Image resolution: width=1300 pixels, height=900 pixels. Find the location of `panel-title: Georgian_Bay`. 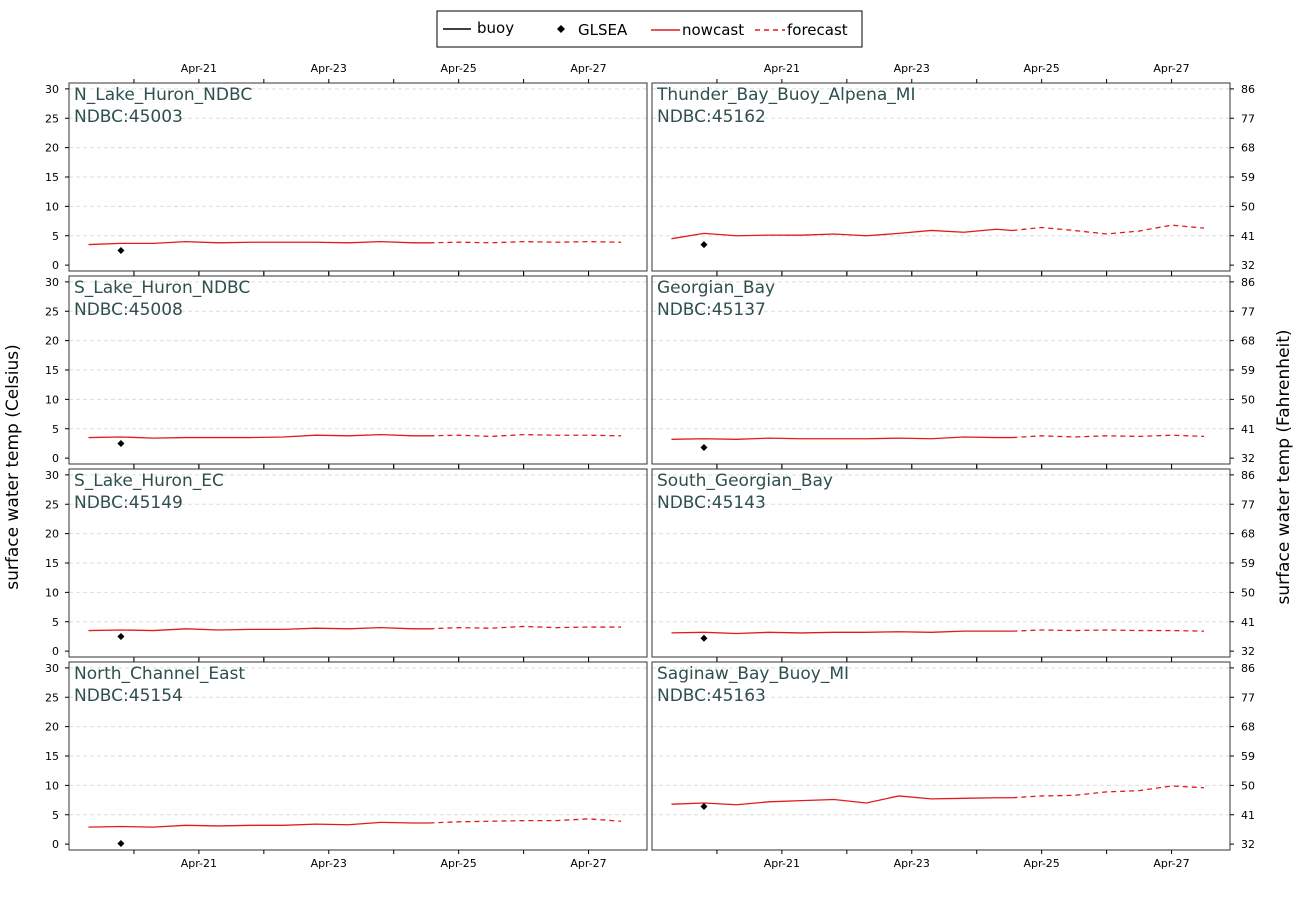

panel-title: Georgian_Bay is located at coordinates (716, 288).